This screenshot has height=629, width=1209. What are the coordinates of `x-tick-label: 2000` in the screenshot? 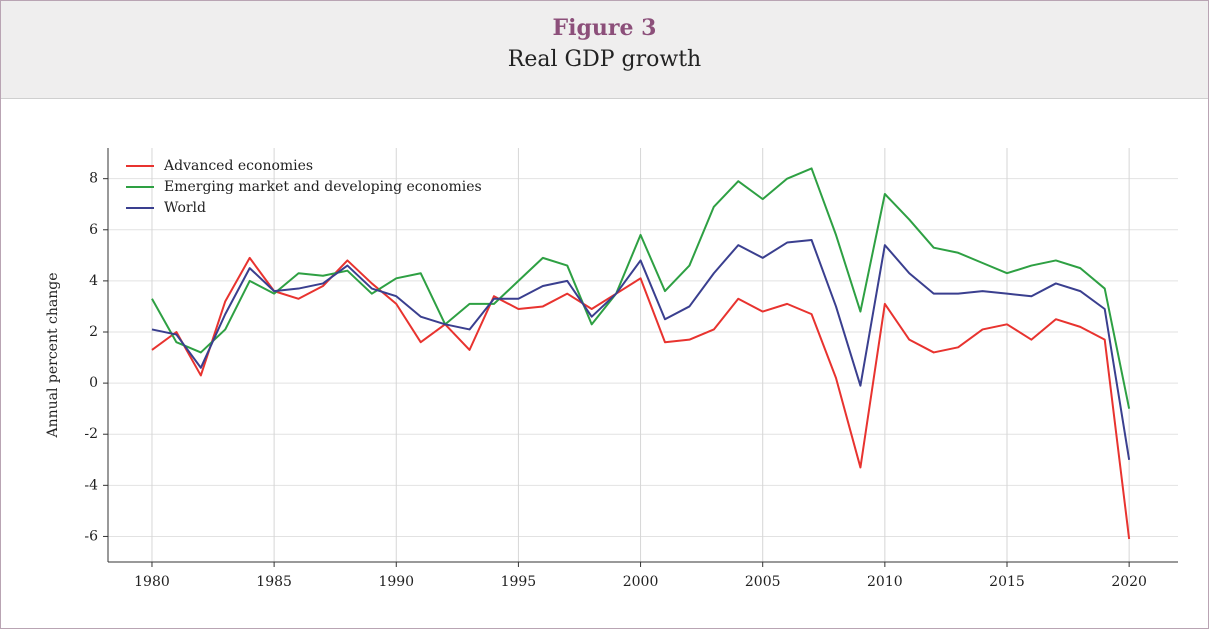 It's located at (641, 582).